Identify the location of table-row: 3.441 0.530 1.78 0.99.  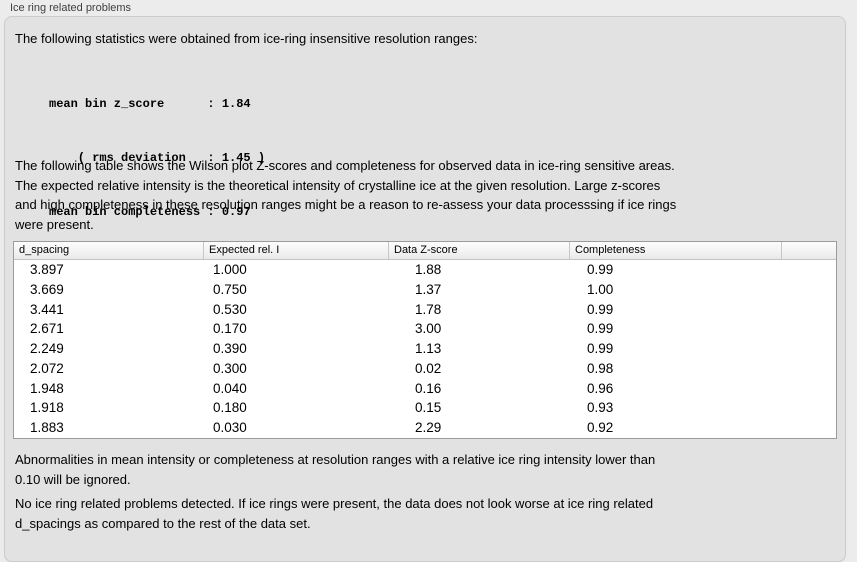
(425, 310).